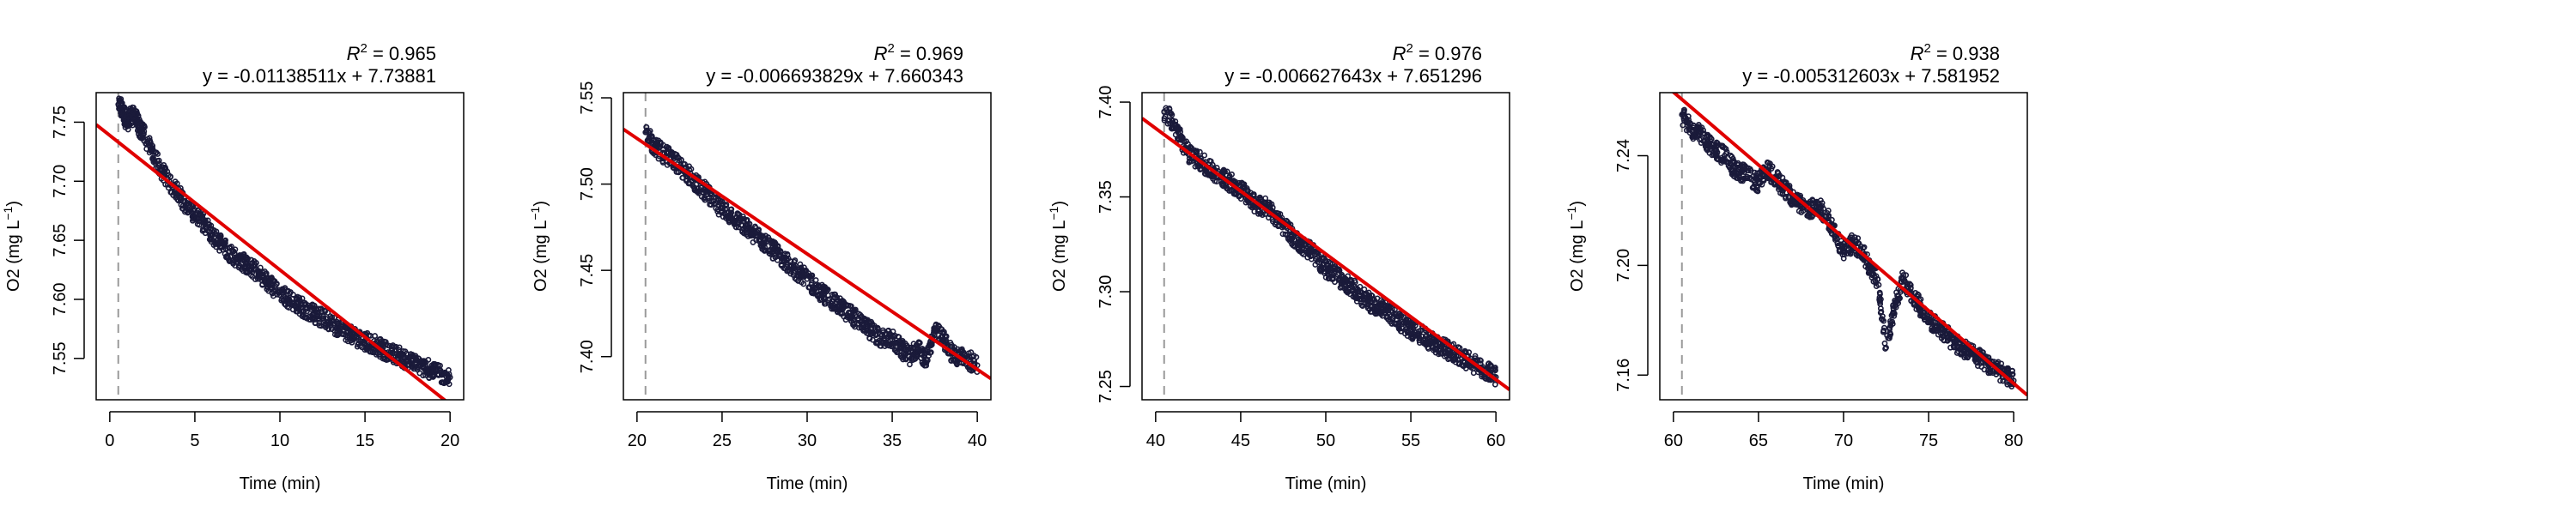  I want to click on y-tick-label: 7.45, so click(587, 270).